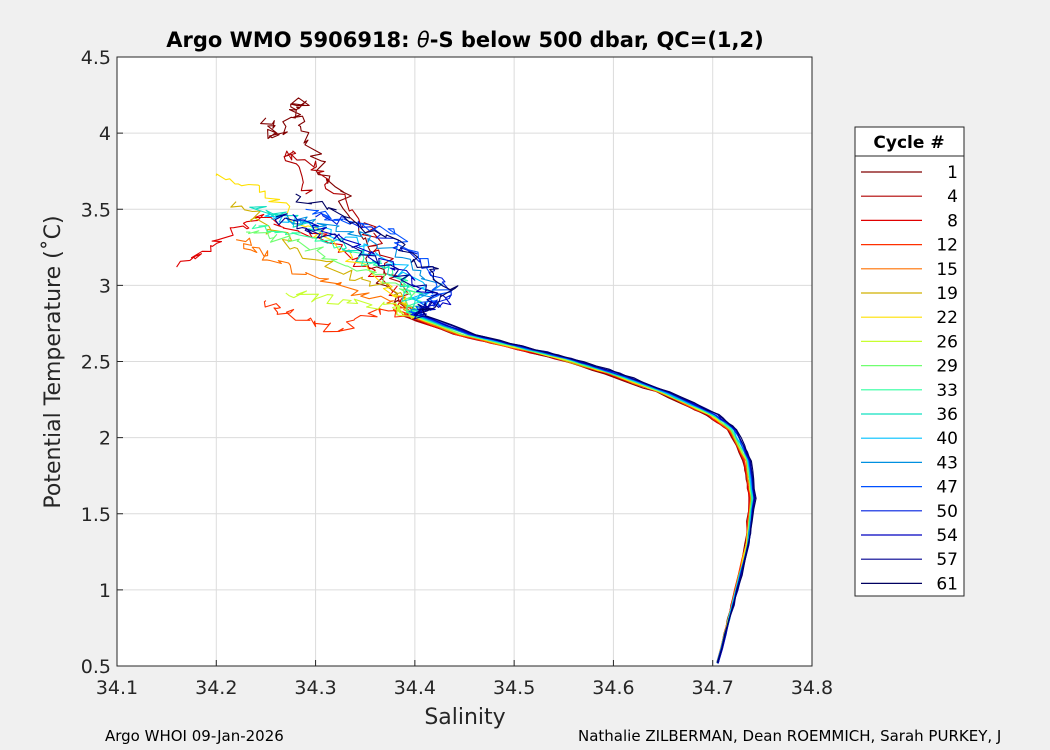  I want to click on legend-label-cycle-8: 8, so click(952, 221).